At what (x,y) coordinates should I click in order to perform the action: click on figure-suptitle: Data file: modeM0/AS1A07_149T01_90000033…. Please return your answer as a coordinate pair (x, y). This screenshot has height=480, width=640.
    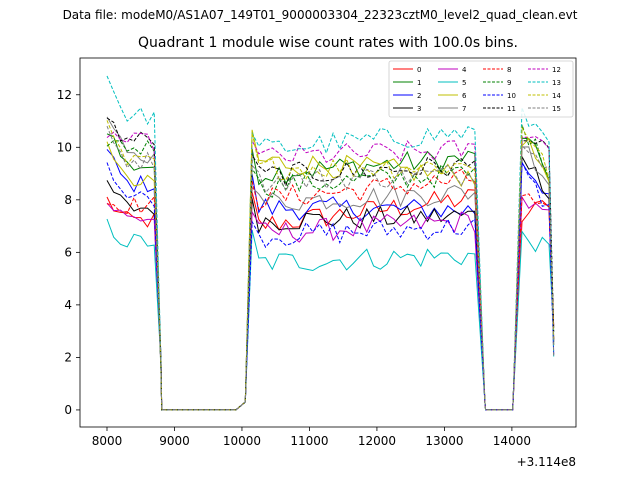
    Looking at the image, I should click on (320, 15).